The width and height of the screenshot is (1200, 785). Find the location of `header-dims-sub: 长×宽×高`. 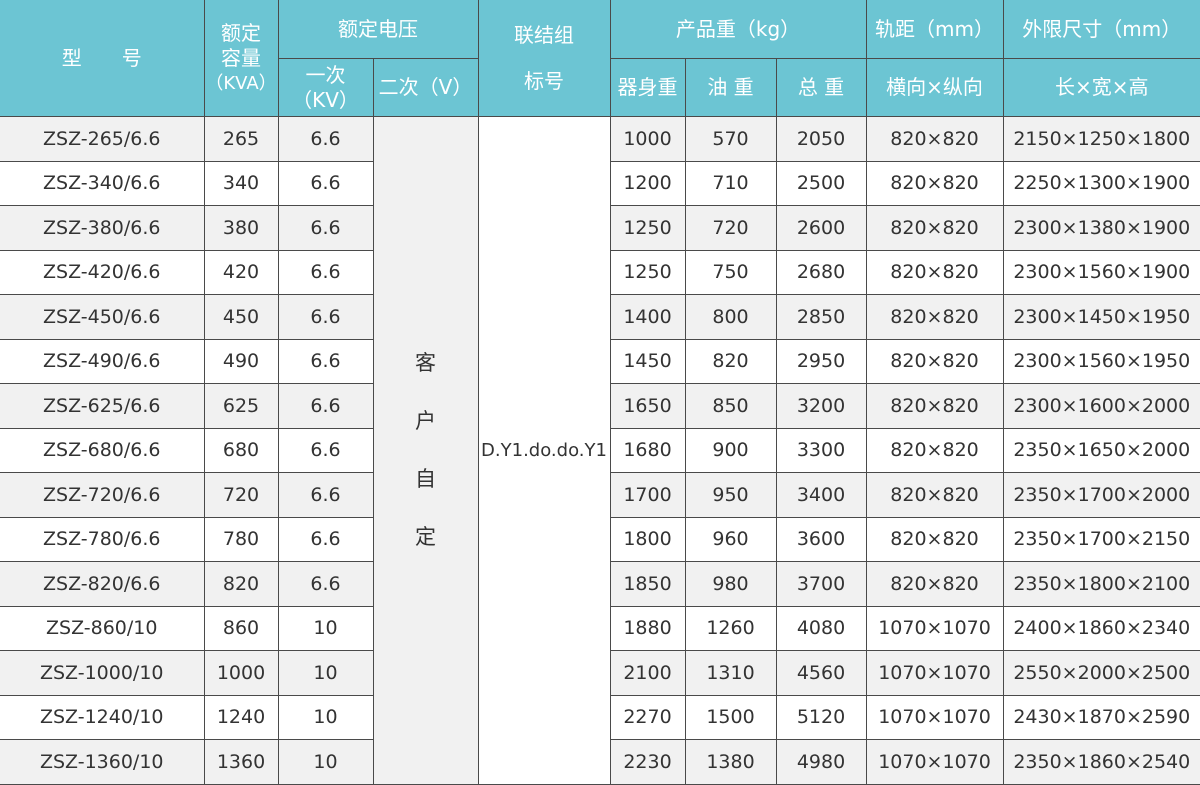

header-dims-sub: 长×宽×高 is located at coordinates (1101, 87).